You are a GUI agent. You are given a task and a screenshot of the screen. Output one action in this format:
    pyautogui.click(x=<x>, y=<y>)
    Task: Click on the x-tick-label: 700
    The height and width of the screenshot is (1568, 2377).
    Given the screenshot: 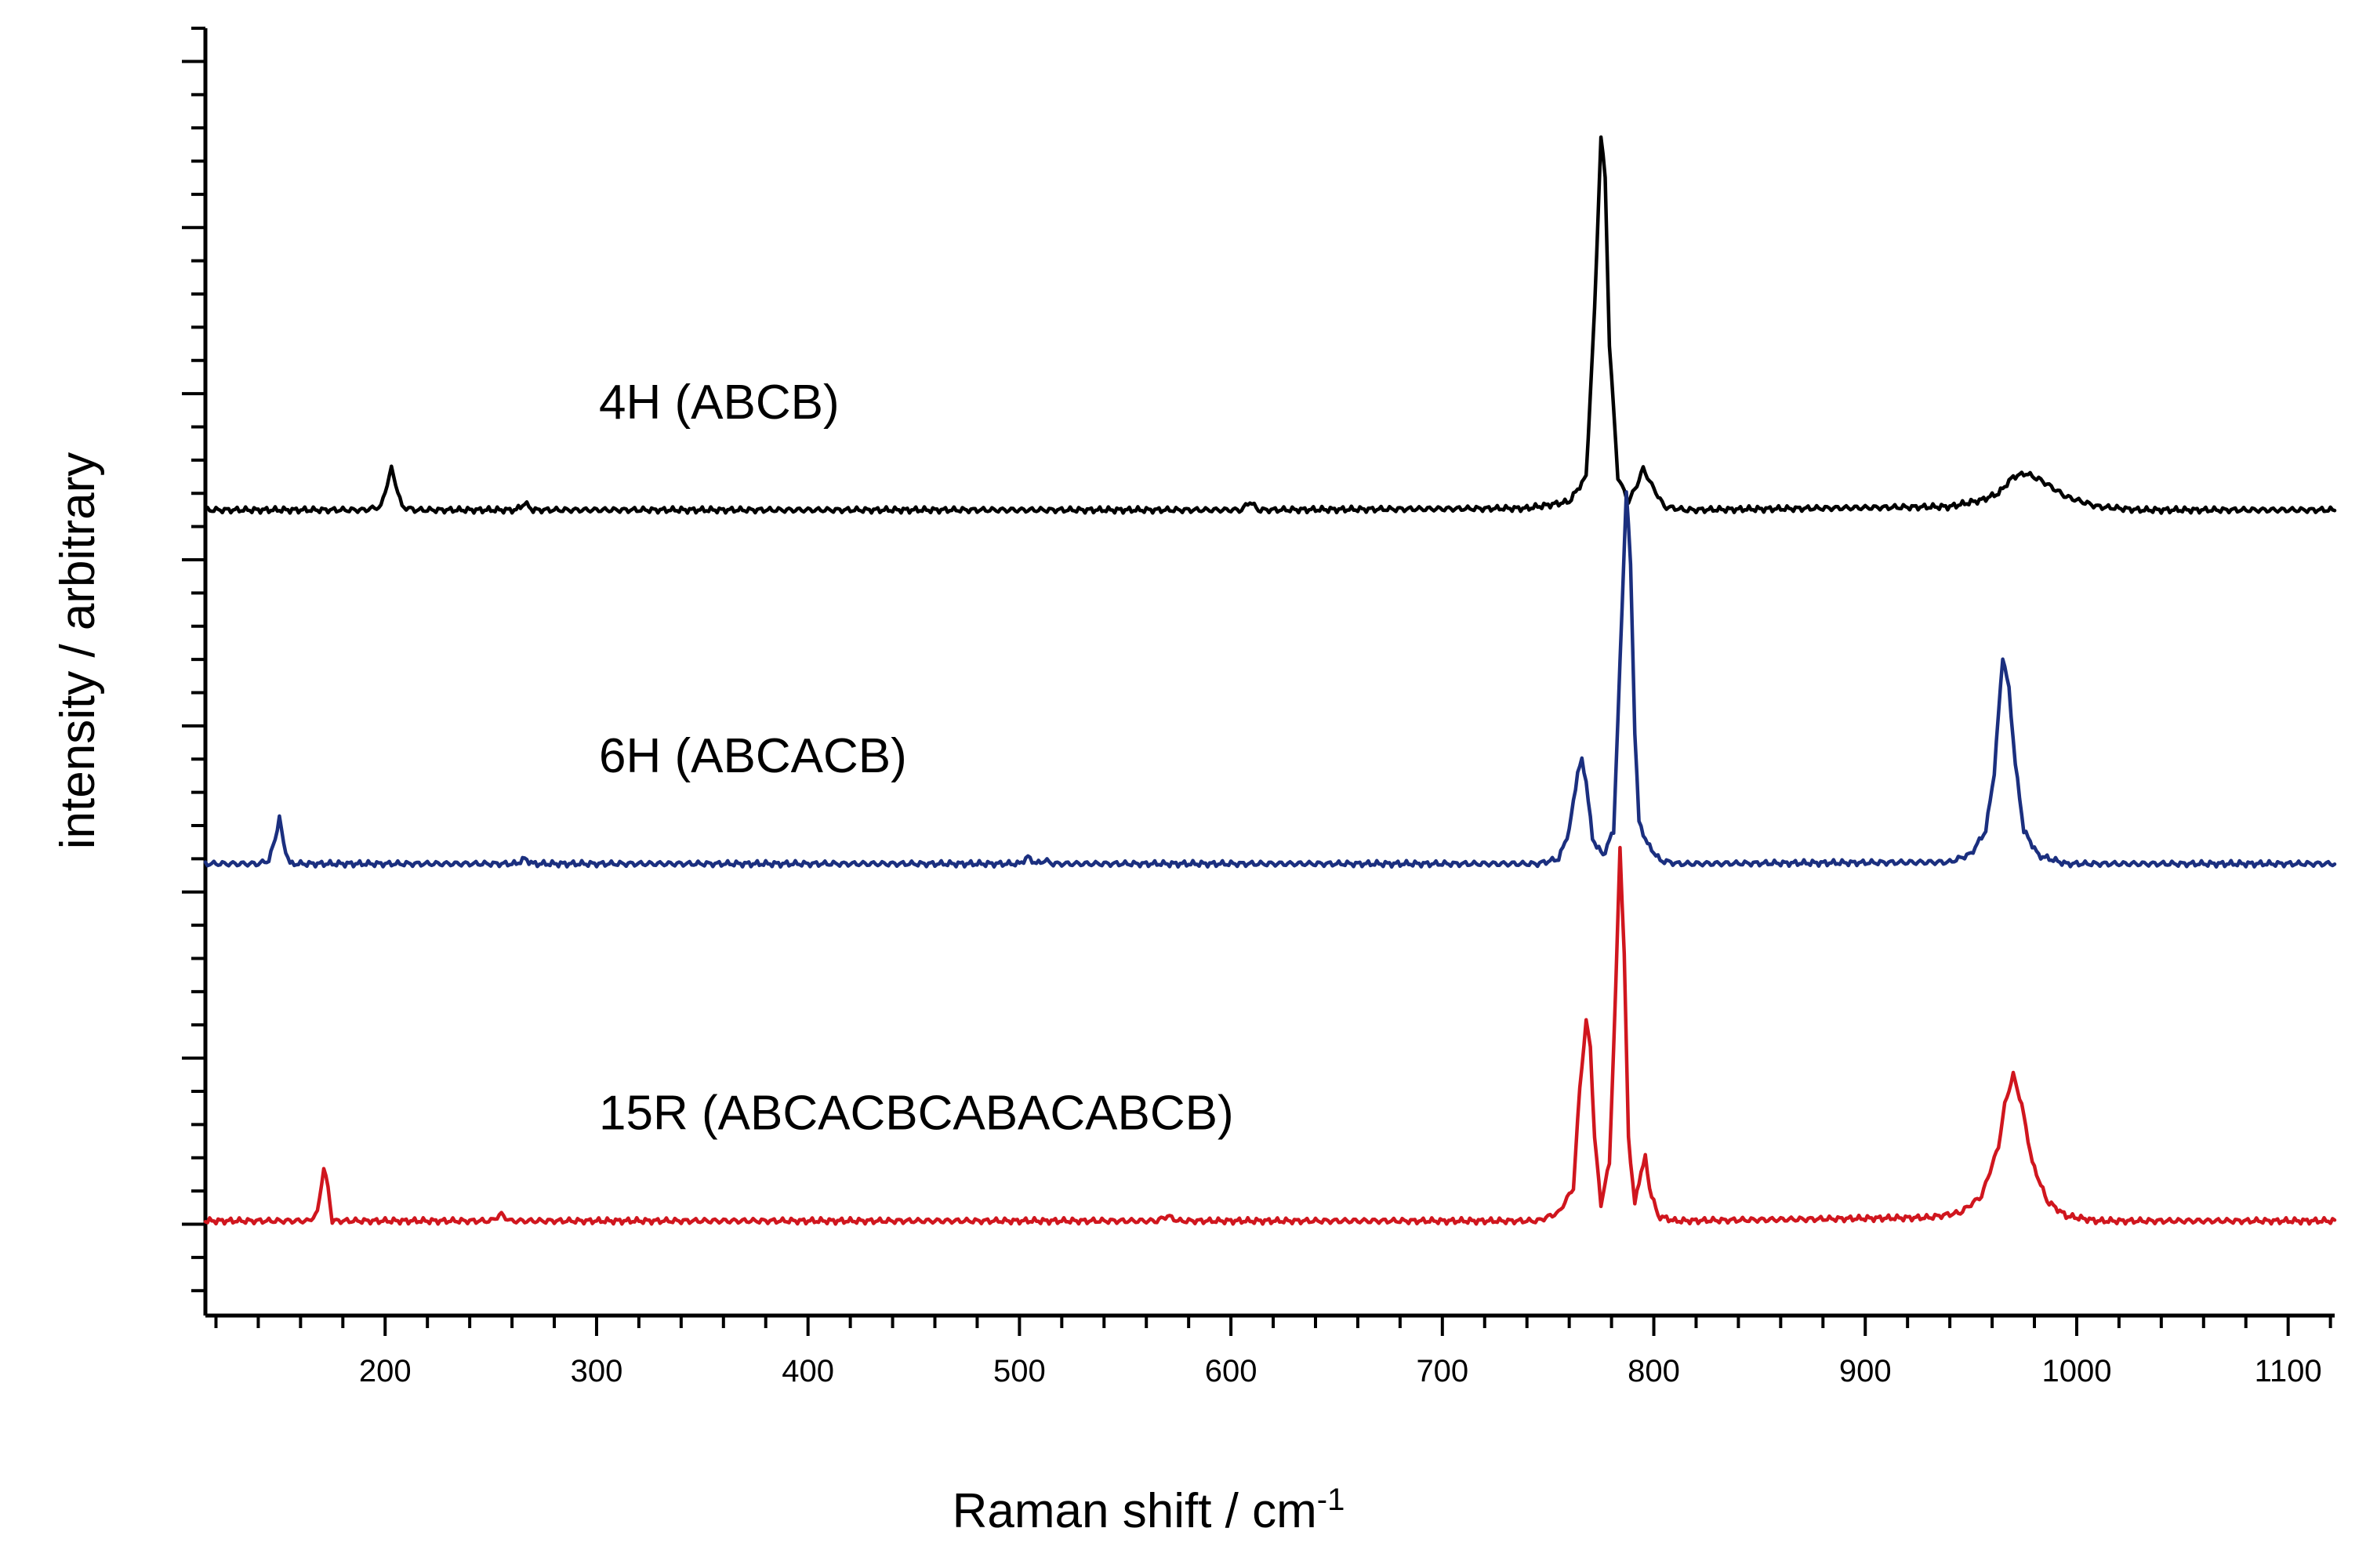 What is the action you would take?
    pyautogui.click(x=1442, y=1371)
    